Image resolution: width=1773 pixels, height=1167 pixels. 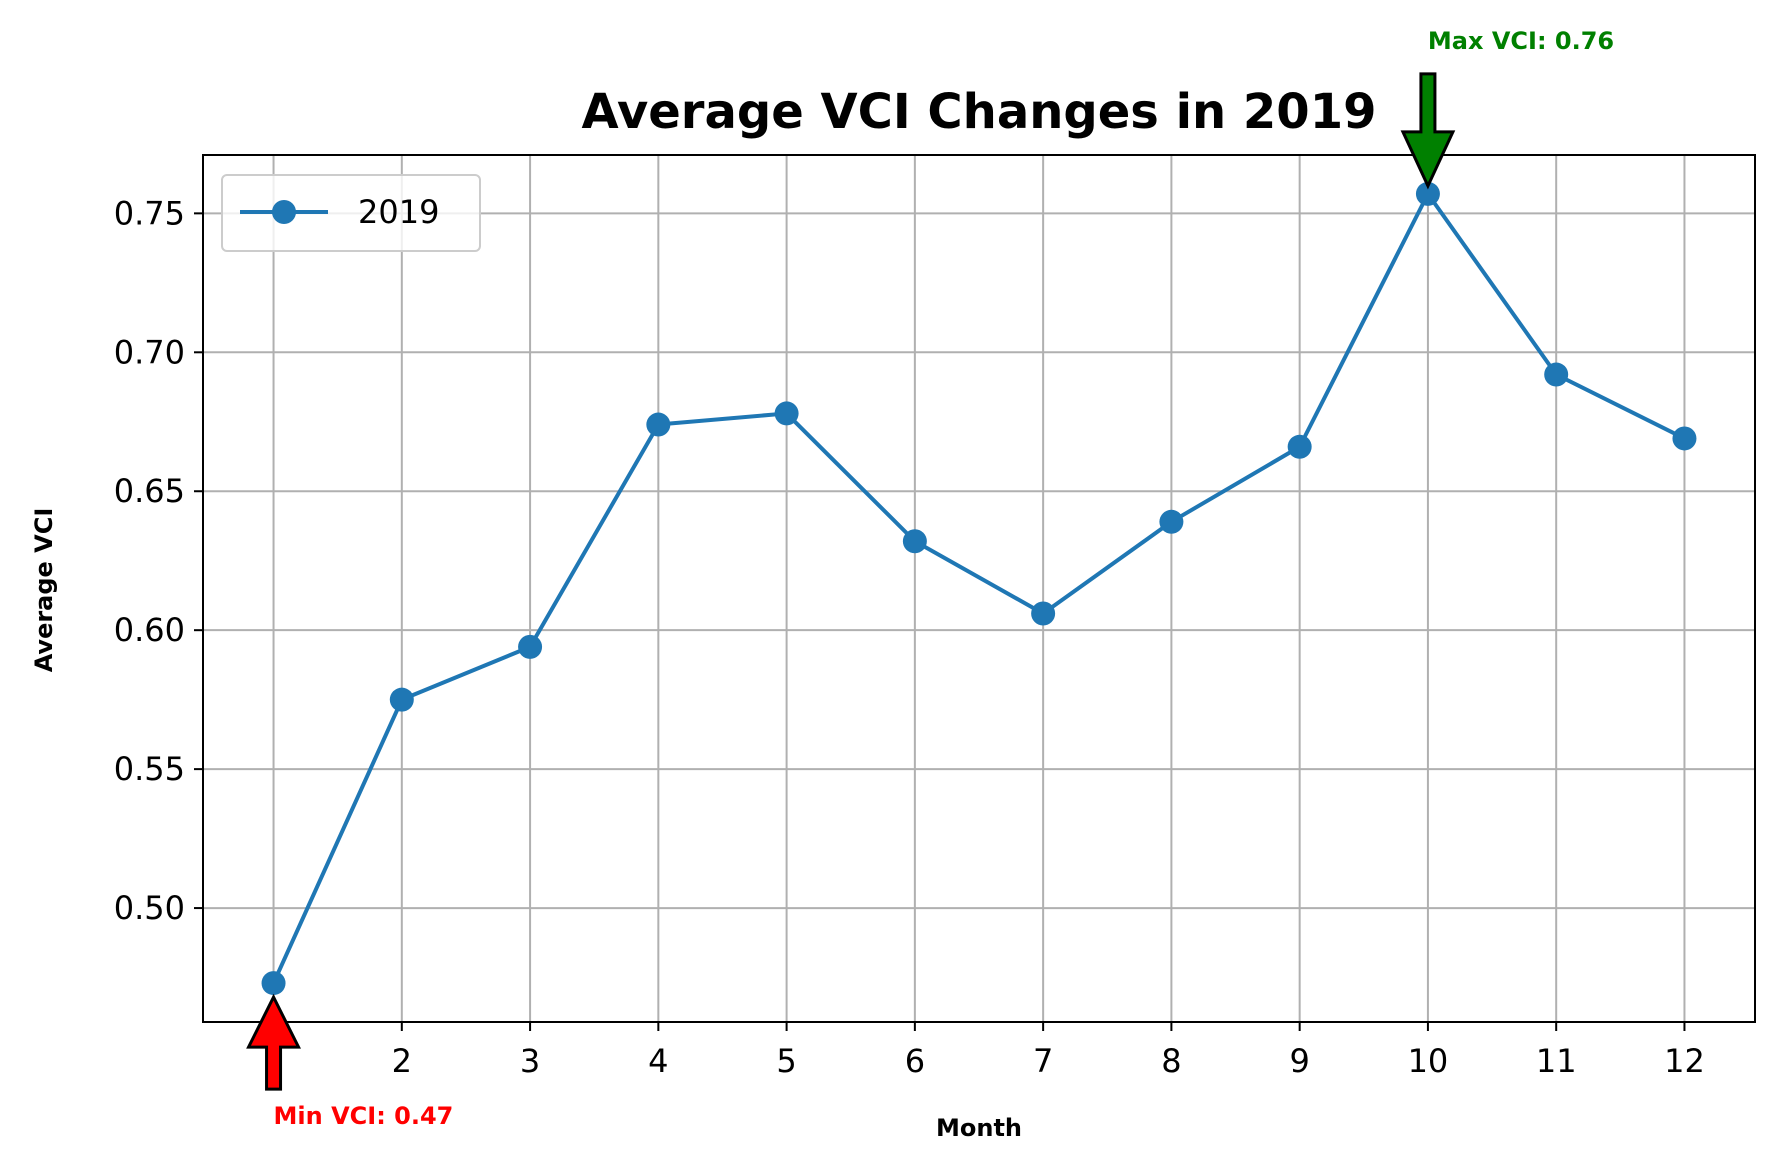 I want to click on legend-label: 2019, so click(x=398, y=212).